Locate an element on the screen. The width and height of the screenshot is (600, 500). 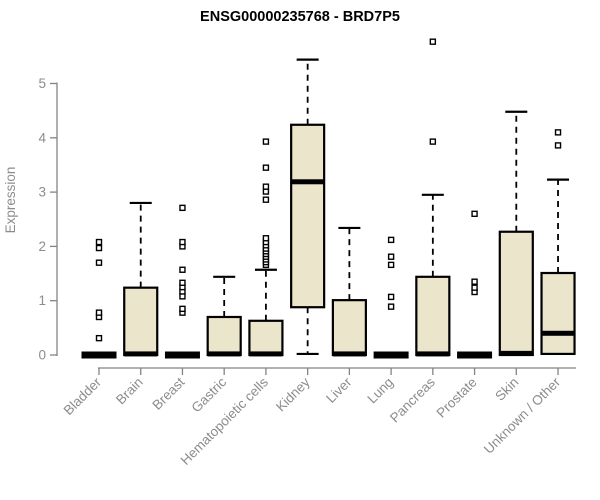
y-axis-label: Expression is located at coordinates (10, 200).